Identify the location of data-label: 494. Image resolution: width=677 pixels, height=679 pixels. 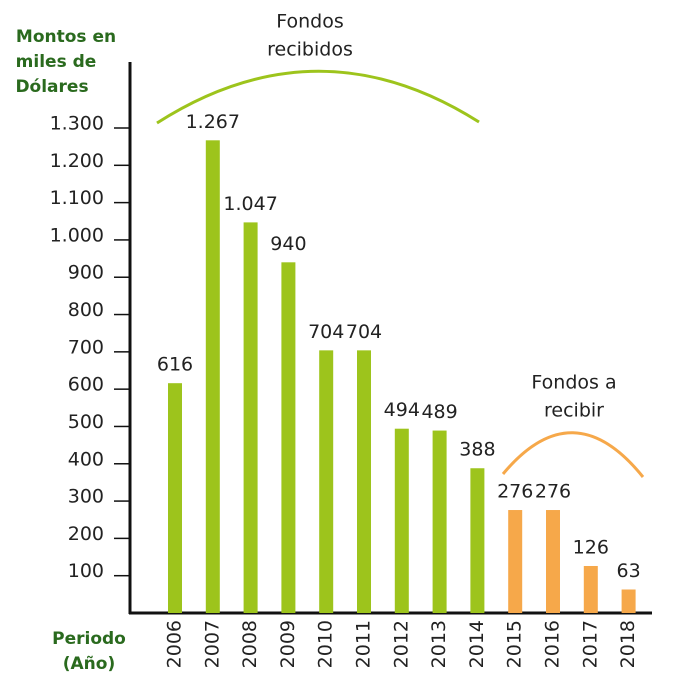
(402, 410).